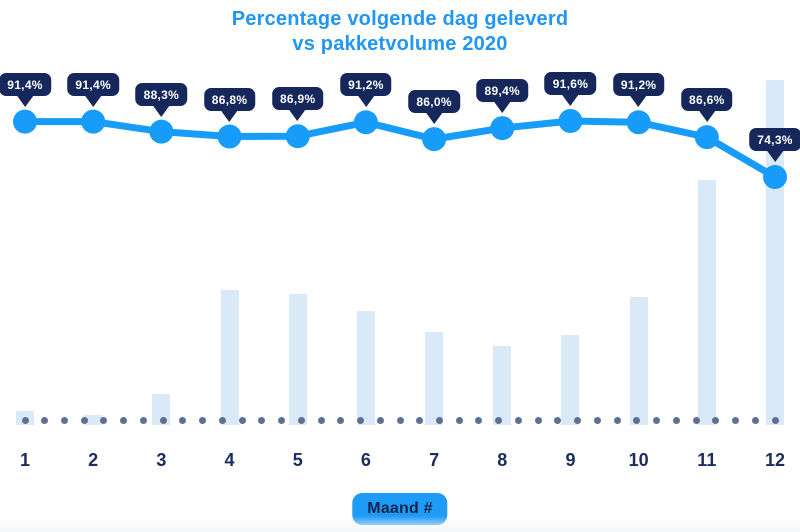  What do you see at coordinates (775, 460) in the screenshot?
I see `x-axis-label-month-12: 12` at bounding box center [775, 460].